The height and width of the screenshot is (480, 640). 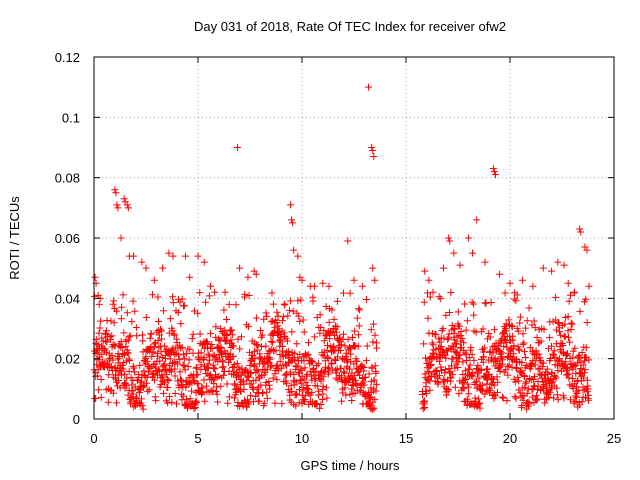 What do you see at coordinates (71, 117) in the screenshot?
I see `y-tick-label: 0.1` at bounding box center [71, 117].